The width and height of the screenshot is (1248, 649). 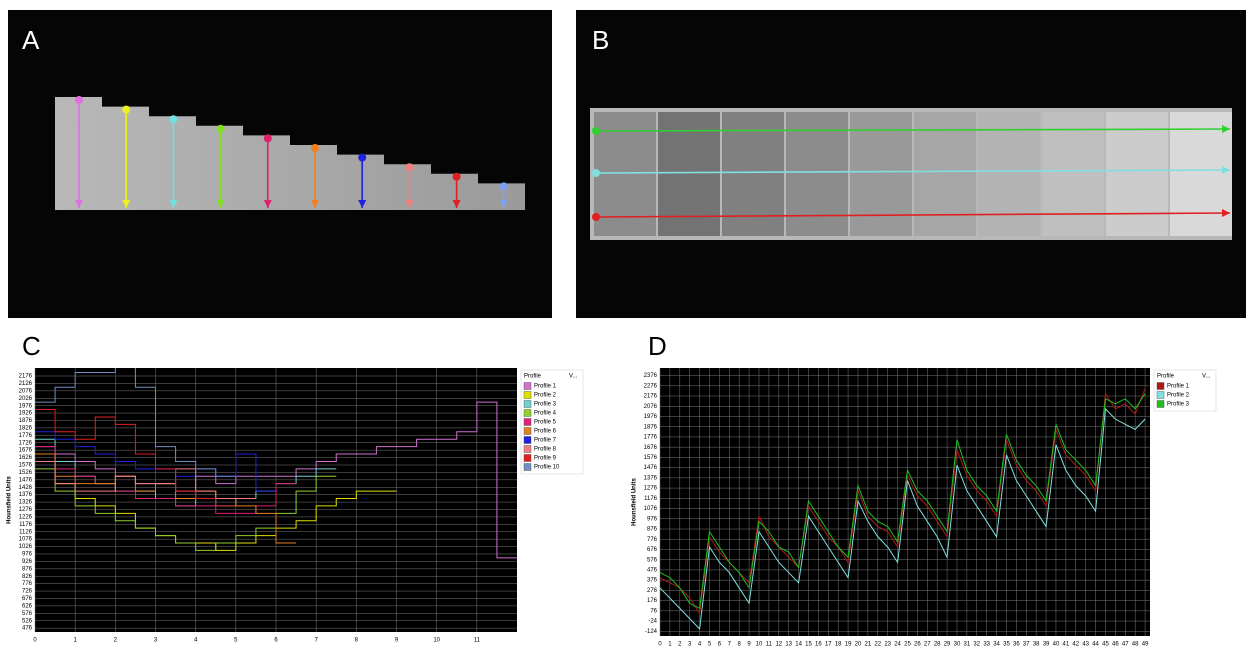 I want to click on panel-label: D, so click(x=657, y=346).